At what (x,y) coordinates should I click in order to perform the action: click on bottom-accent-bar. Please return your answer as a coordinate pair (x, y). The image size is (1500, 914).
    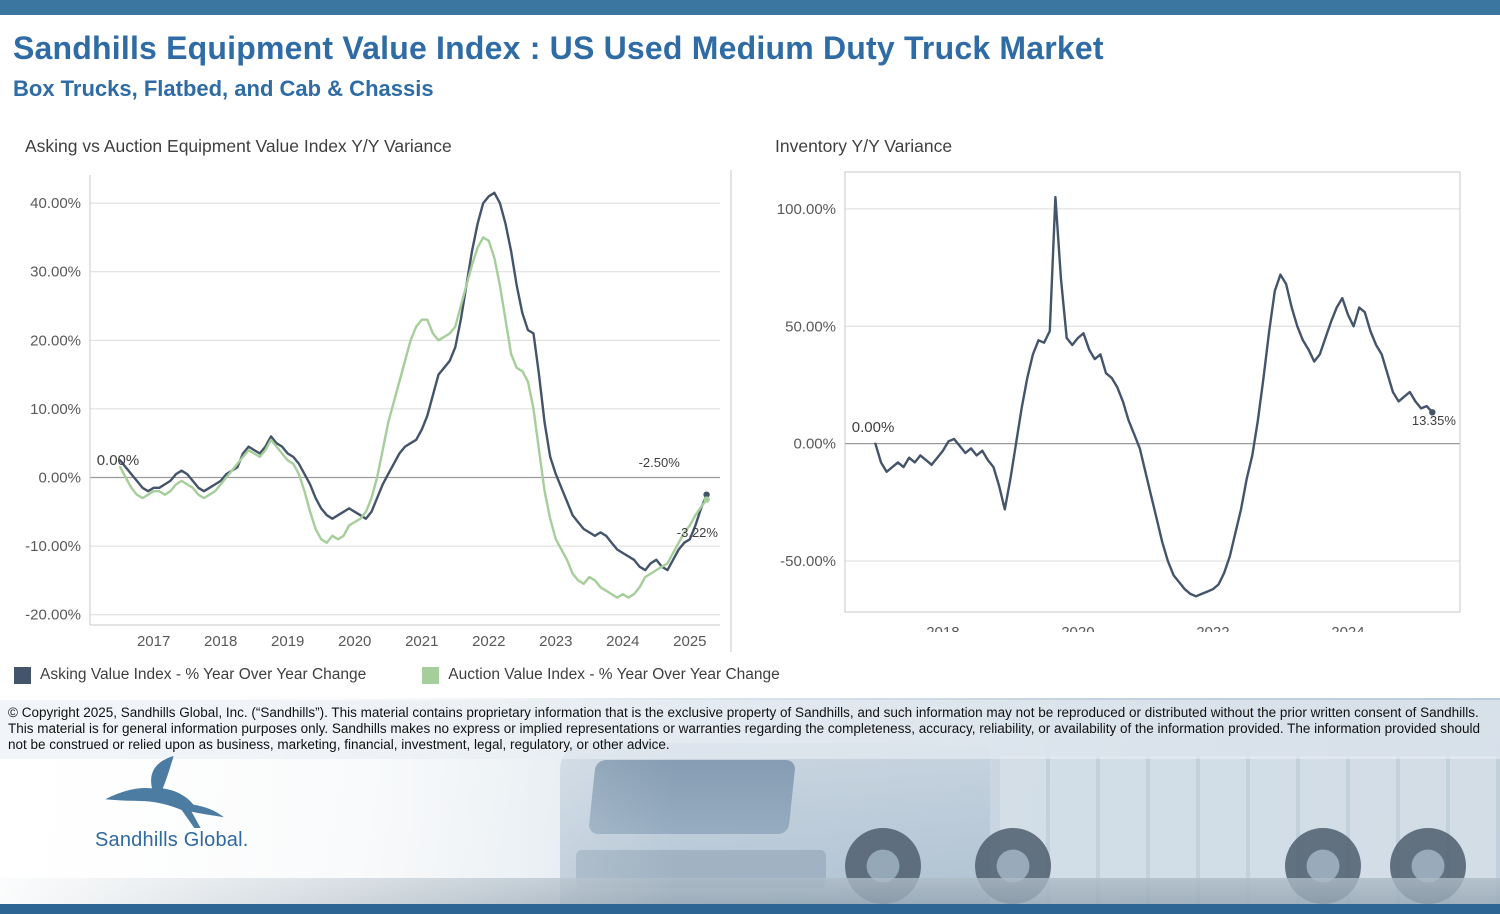
    Looking at the image, I should click on (750, 909).